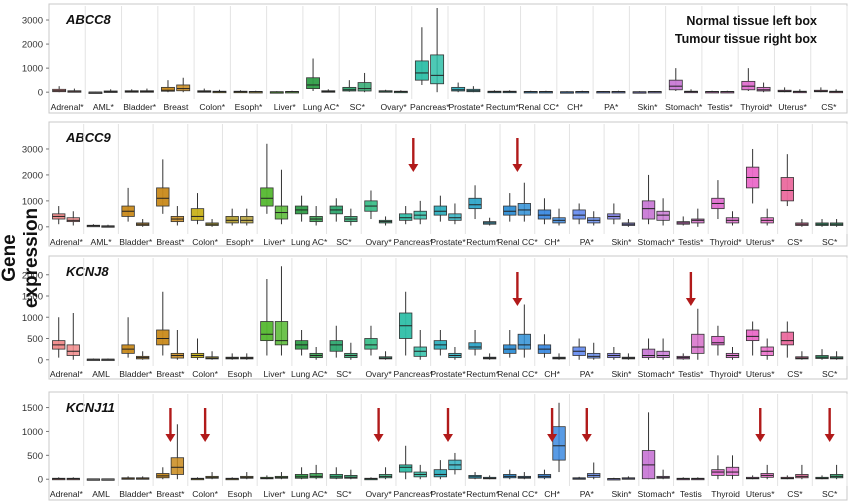 The height and width of the screenshot is (503, 851). What do you see at coordinates (32, 297) in the screenshot?
I see `y-tick-label: 1500` at bounding box center [32, 297].